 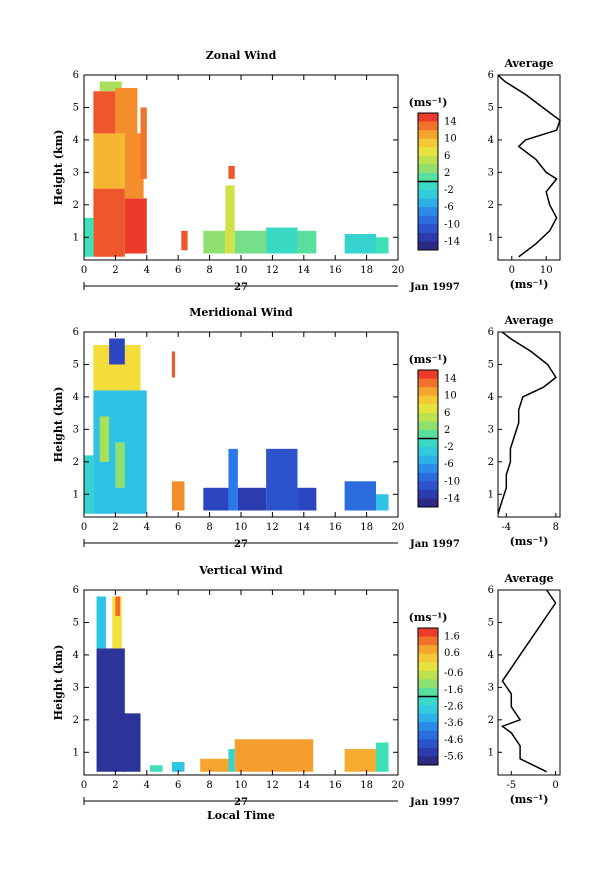 What do you see at coordinates (76, 364) in the screenshot?
I see `y-tick-label: 5` at bounding box center [76, 364].